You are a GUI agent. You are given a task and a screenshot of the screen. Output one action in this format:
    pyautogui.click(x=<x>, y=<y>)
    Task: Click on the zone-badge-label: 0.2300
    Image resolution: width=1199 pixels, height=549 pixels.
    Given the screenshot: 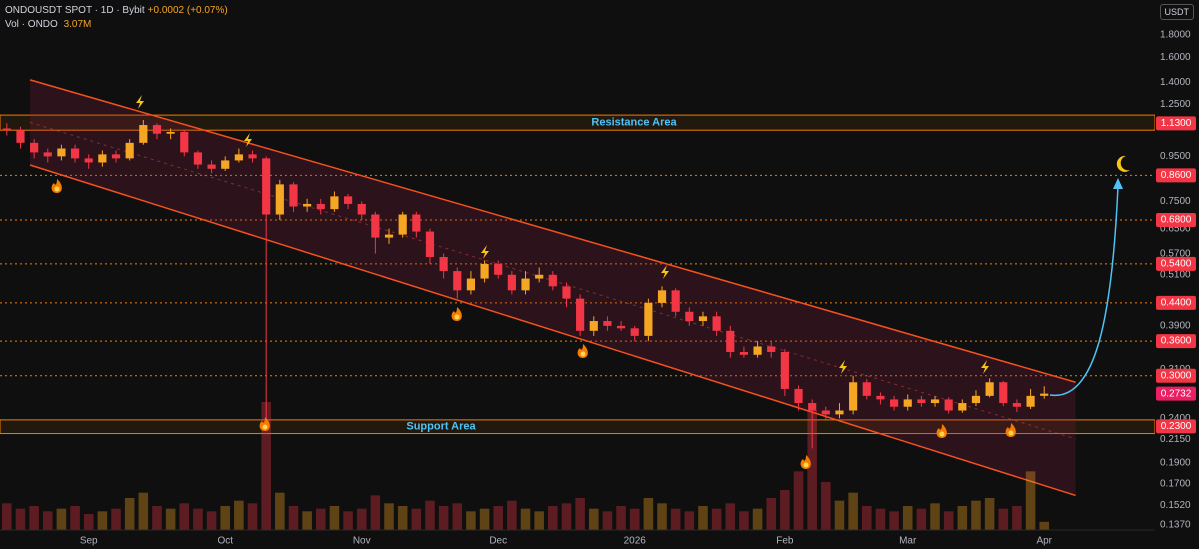 What is the action you would take?
    pyautogui.click(x=1176, y=426)
    